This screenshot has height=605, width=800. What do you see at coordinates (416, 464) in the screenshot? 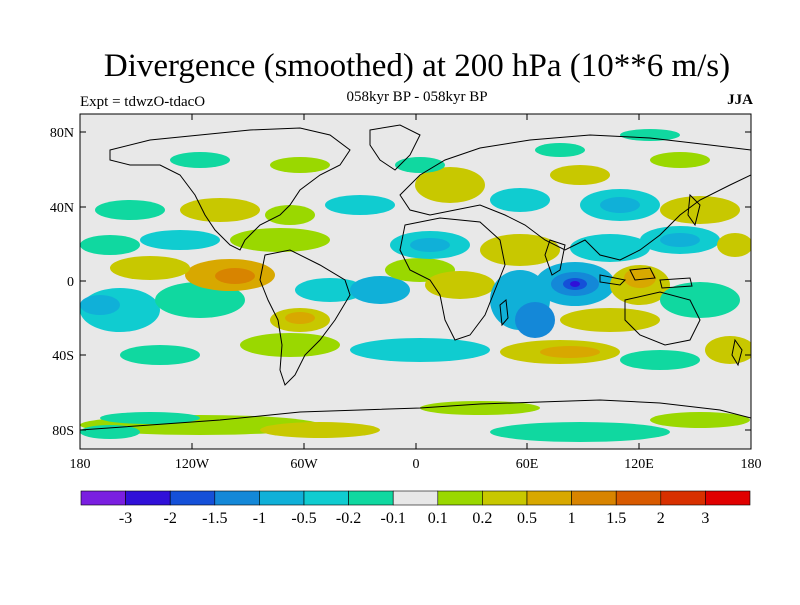
I see `lon-tick-label: 0` at bounding box center [416, 464].